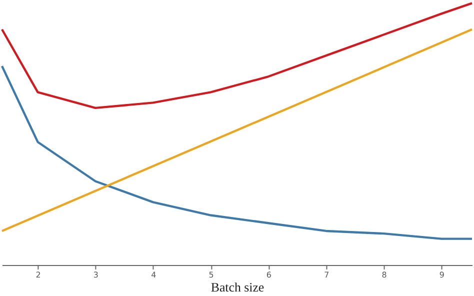 The width and height of the screenshot is (474, 296). What do you see at coordinates (237, 287) in the screenshot?
I see `x-axis-title: Batch size` at bounding box center [237, 287].